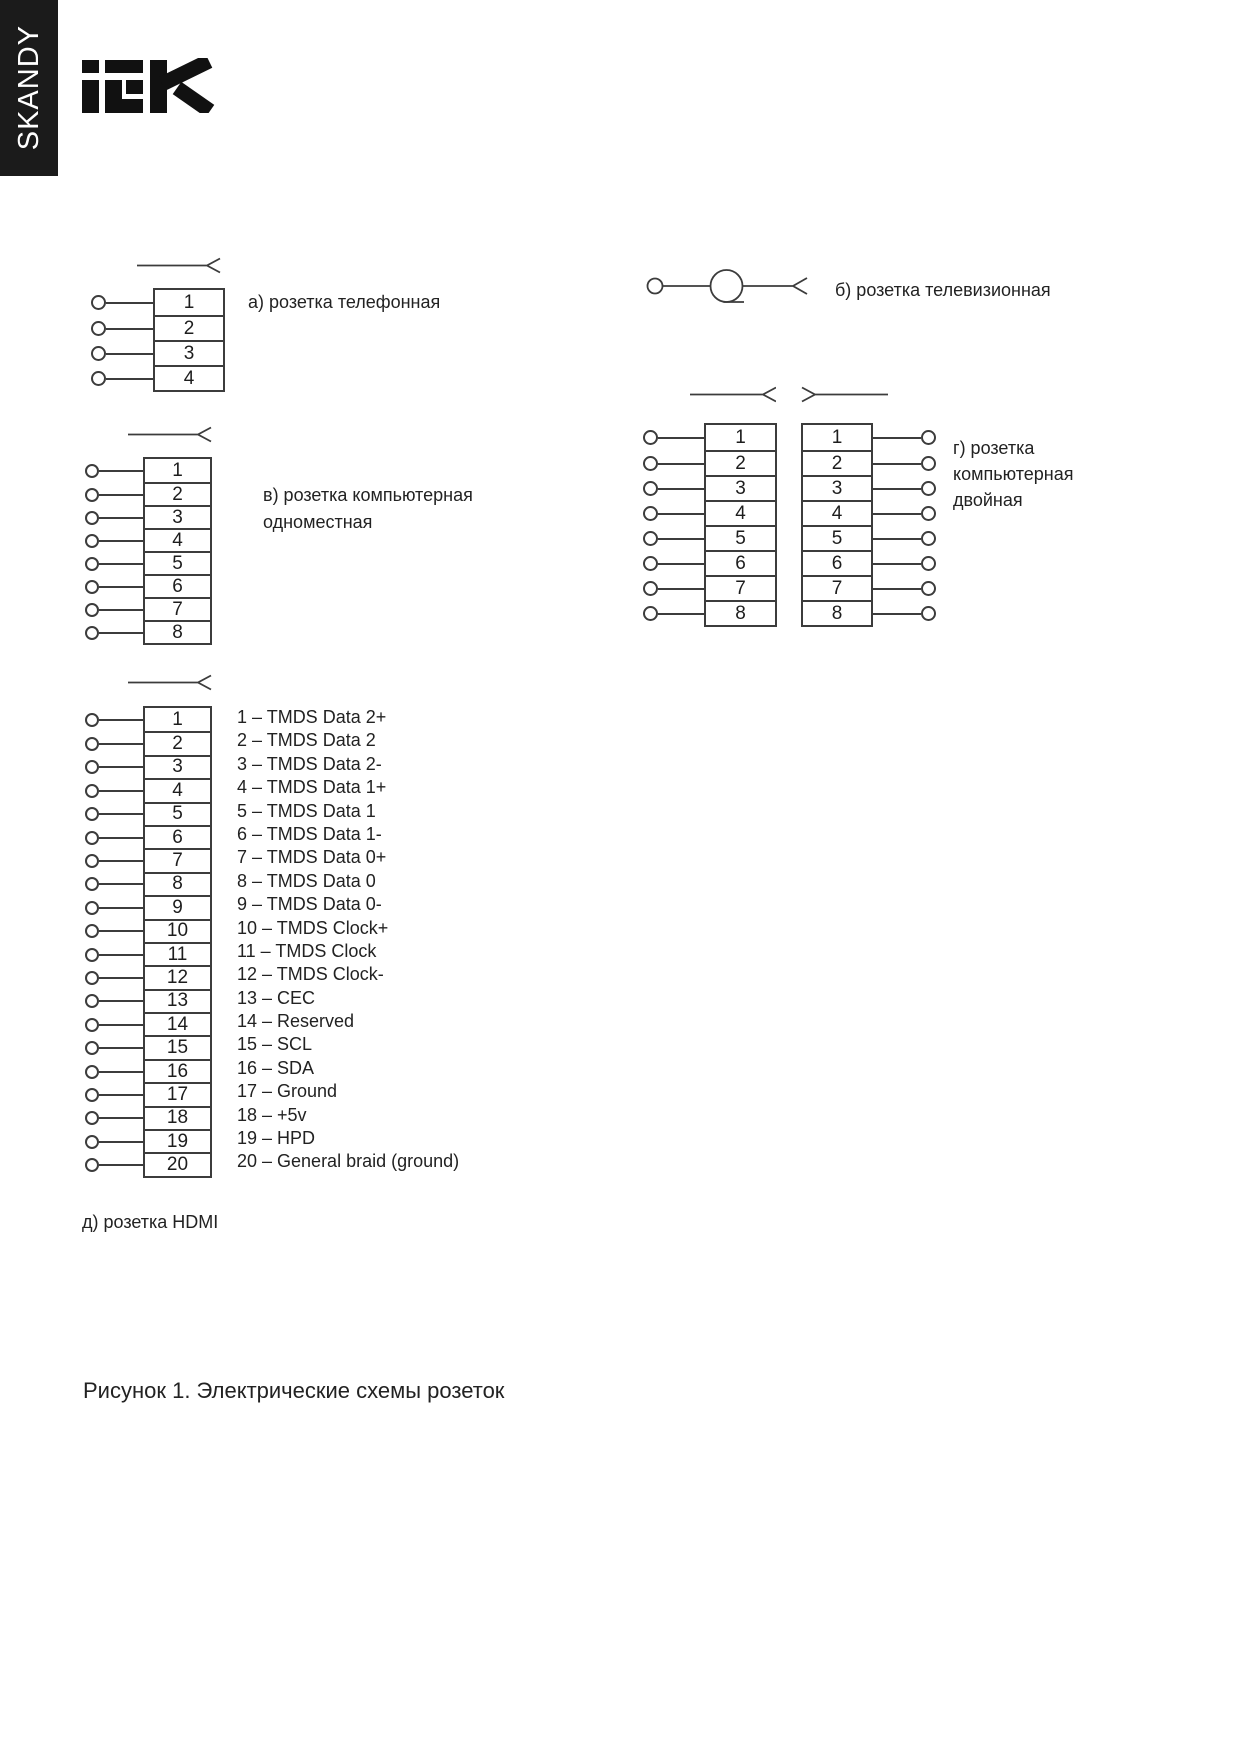  I want to click on pin-row: 5, so click(147, 562).